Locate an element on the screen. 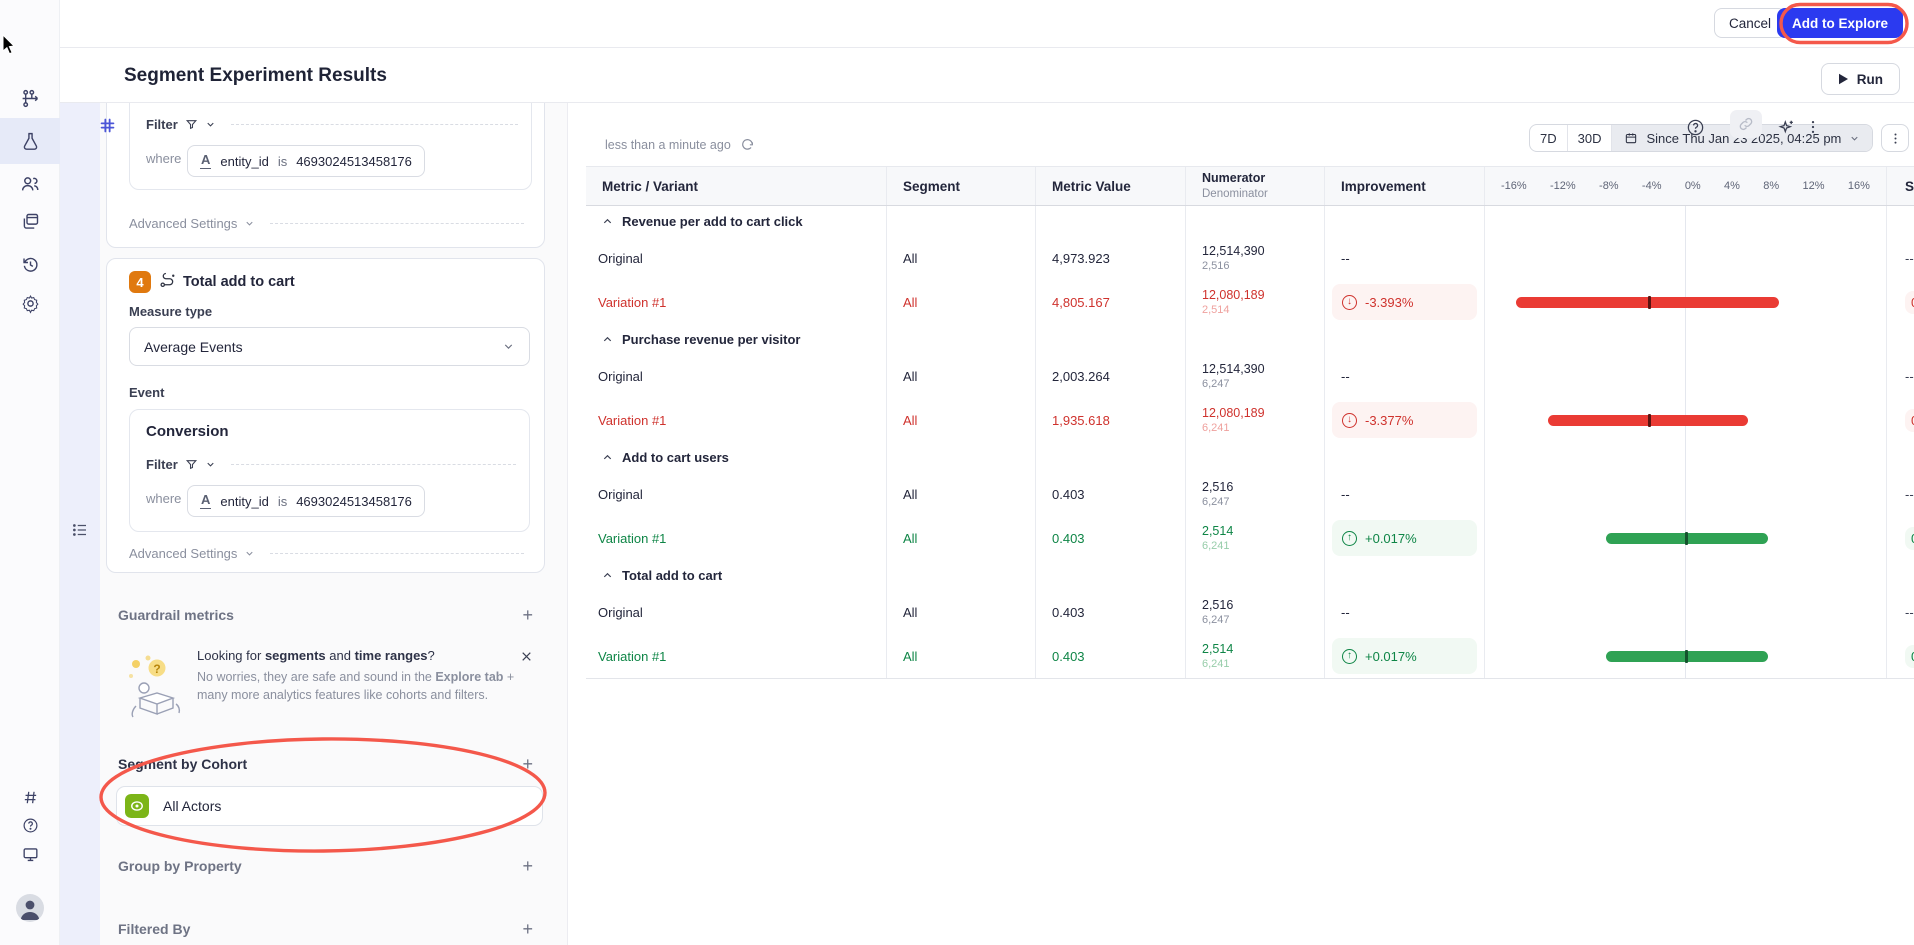 The height and width of the screenshot is (945, 1914). advanced-settings-label: Advanced Settings is located at coordinates (183, 223).